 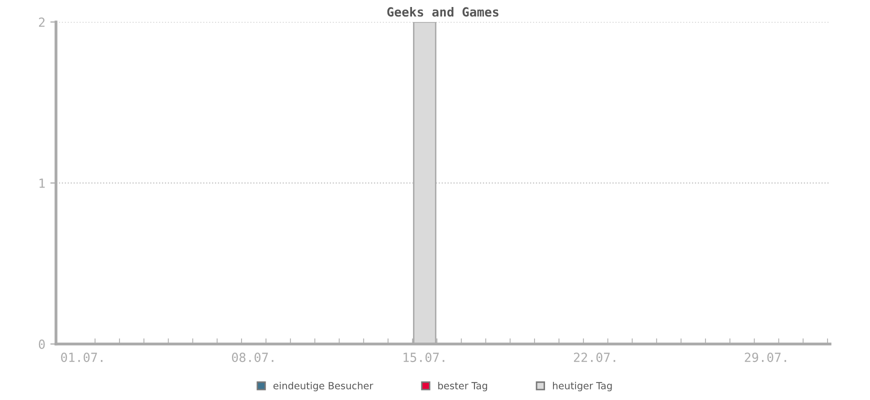 I want to click on x-tick-label: 29.07., so click(x=765, y=357).